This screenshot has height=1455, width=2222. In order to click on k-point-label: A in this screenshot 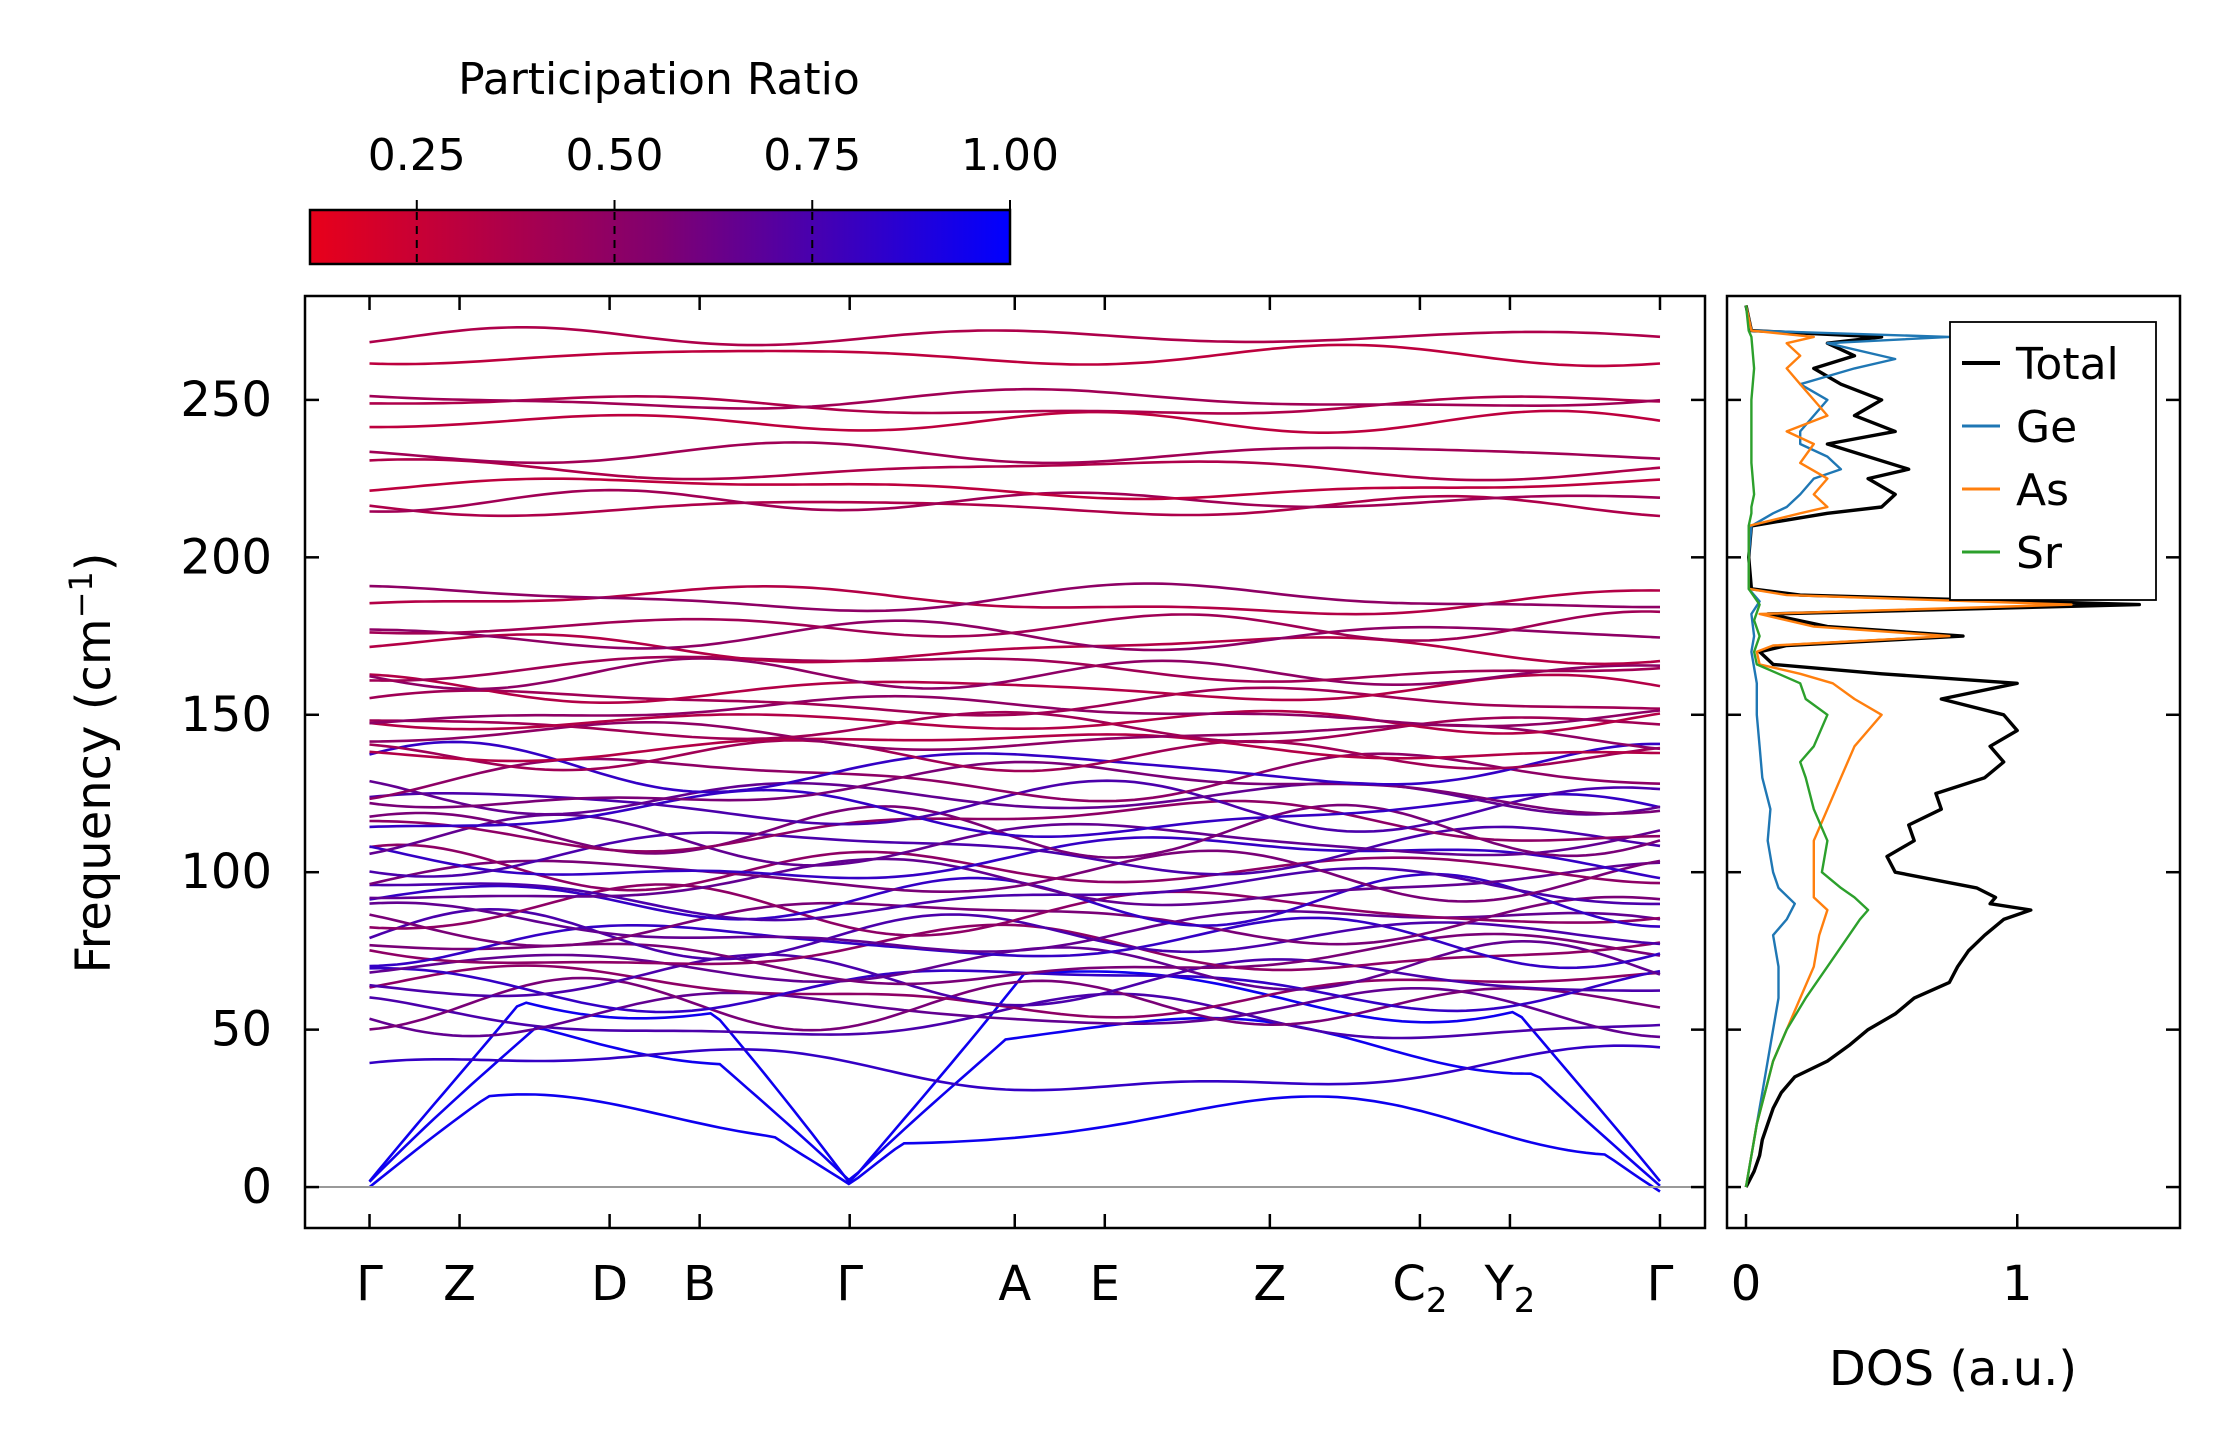, I will do `click(1014, 1284)`.